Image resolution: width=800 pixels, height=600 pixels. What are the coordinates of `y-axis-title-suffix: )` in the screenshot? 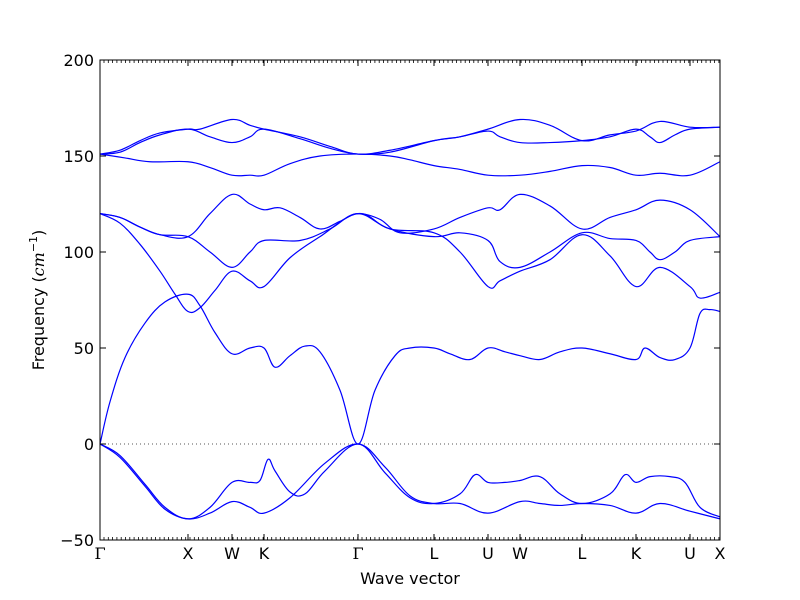 It's located at (38, 233).